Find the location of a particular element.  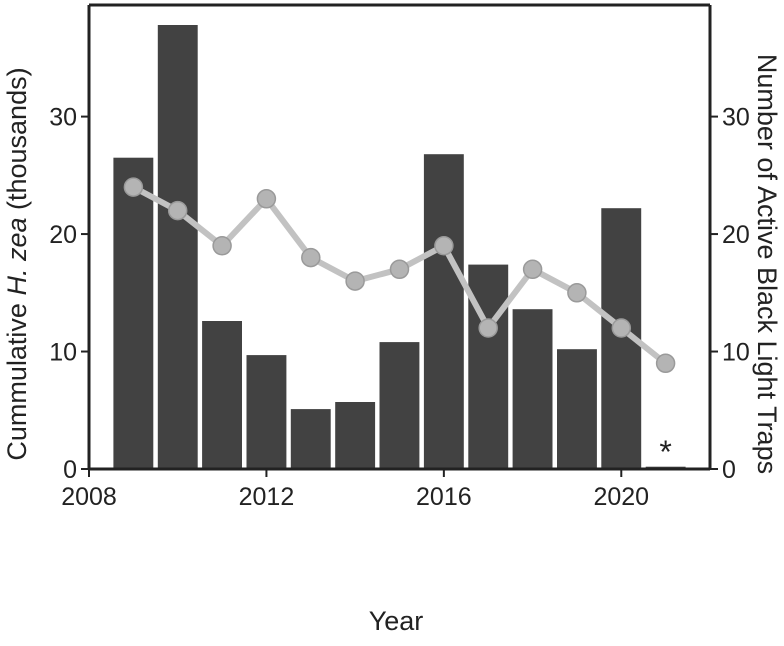

bar-2012 is located at coordinates (266, 412).